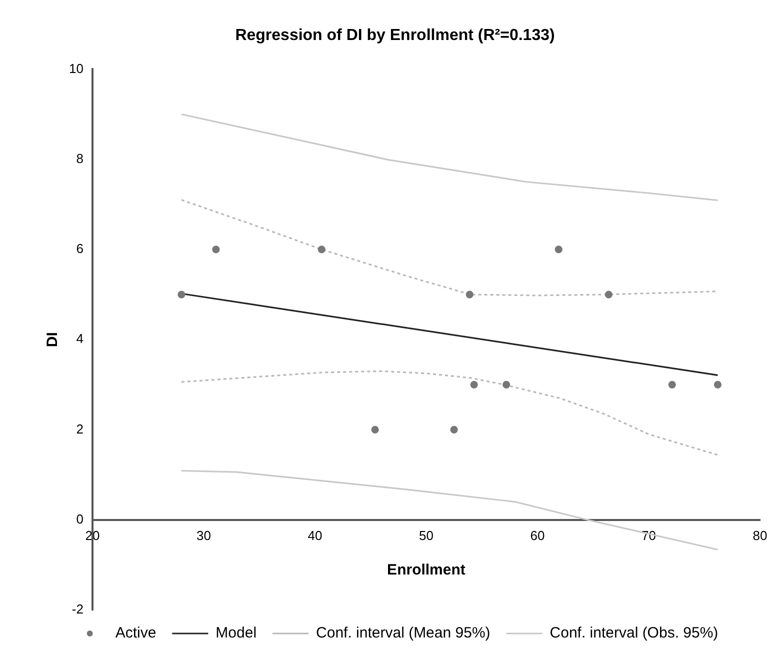  I want to click on x-tick-label: 40, so click(315, 536).